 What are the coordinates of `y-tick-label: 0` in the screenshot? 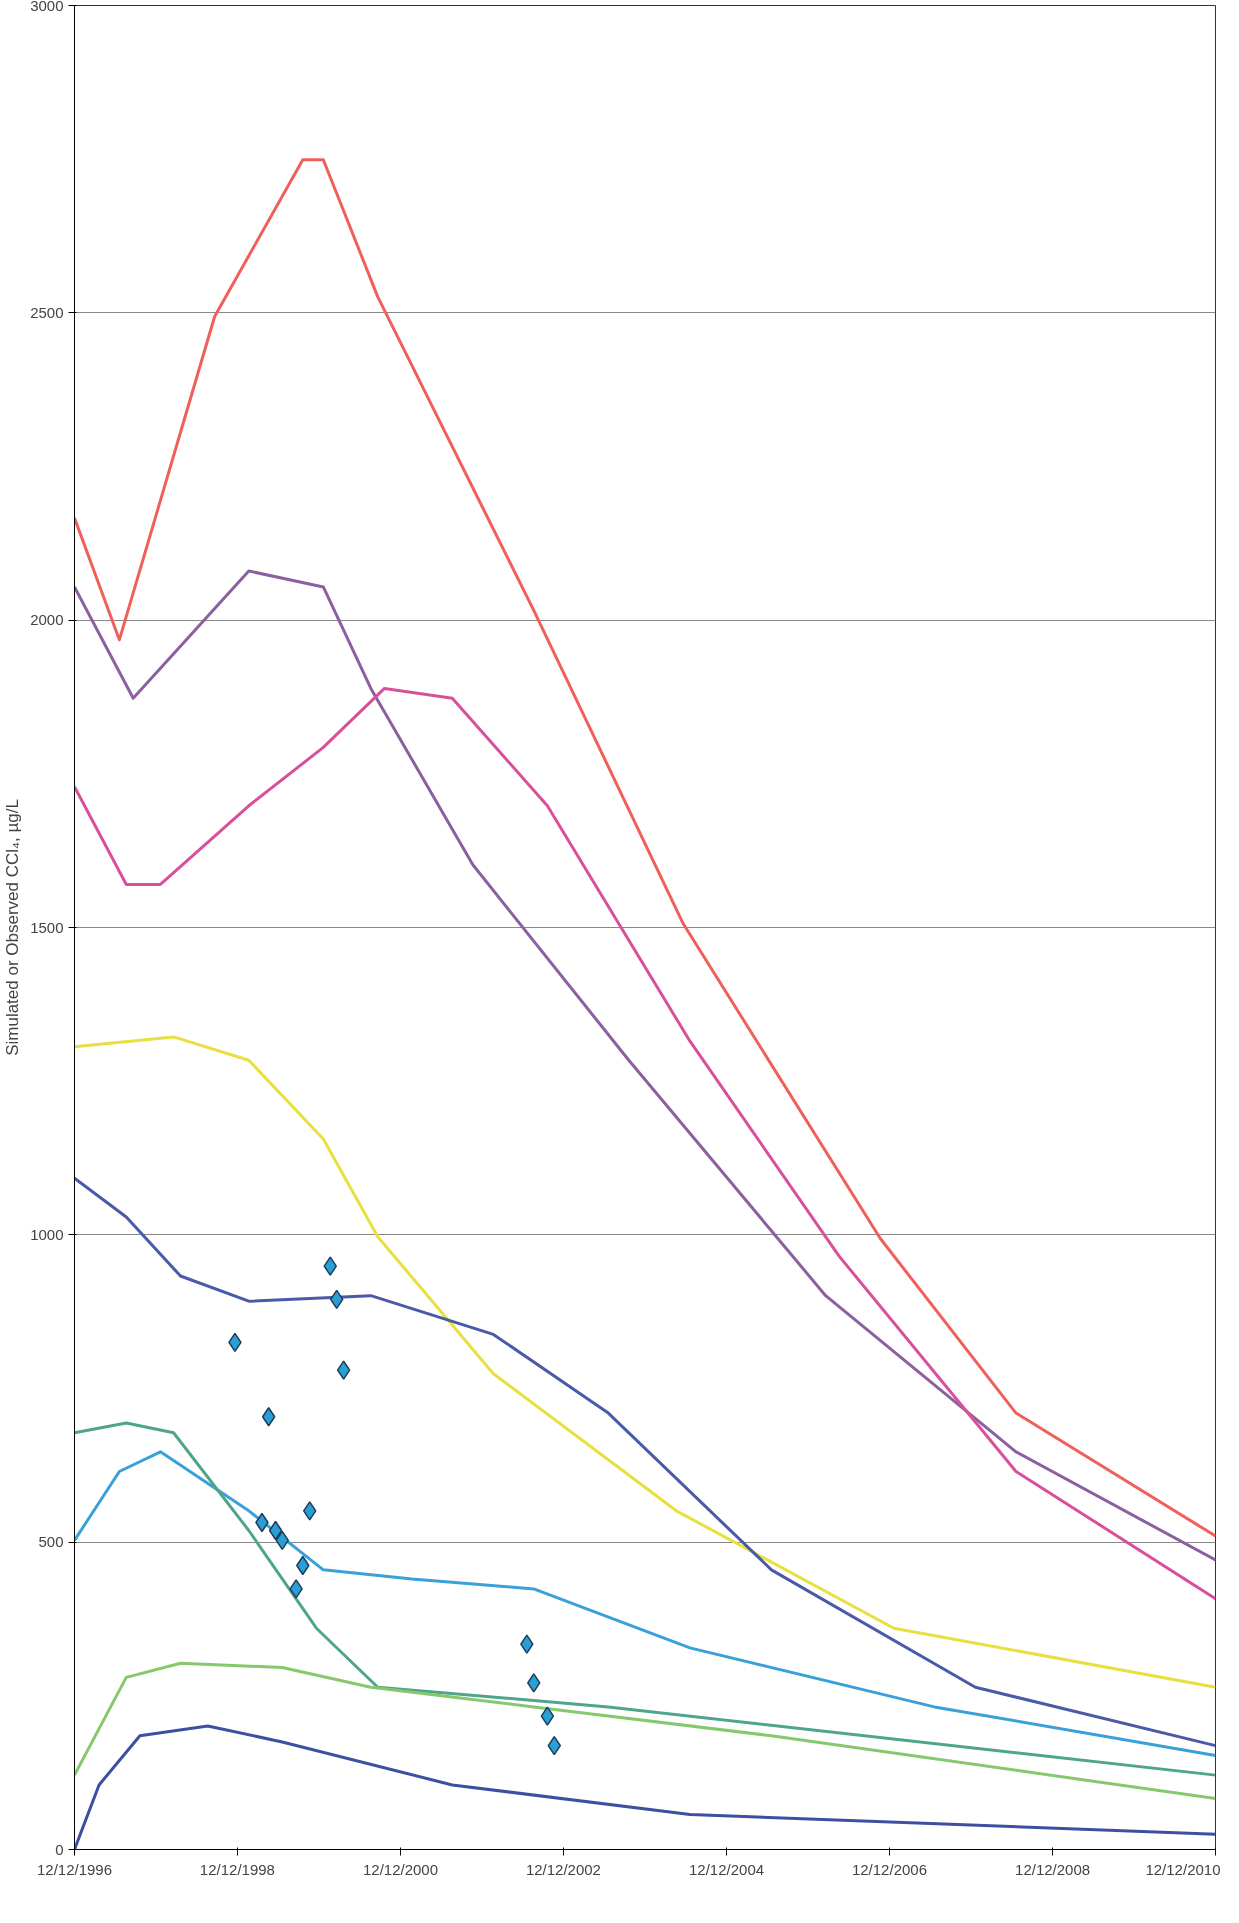 It's located at (59, 1849).